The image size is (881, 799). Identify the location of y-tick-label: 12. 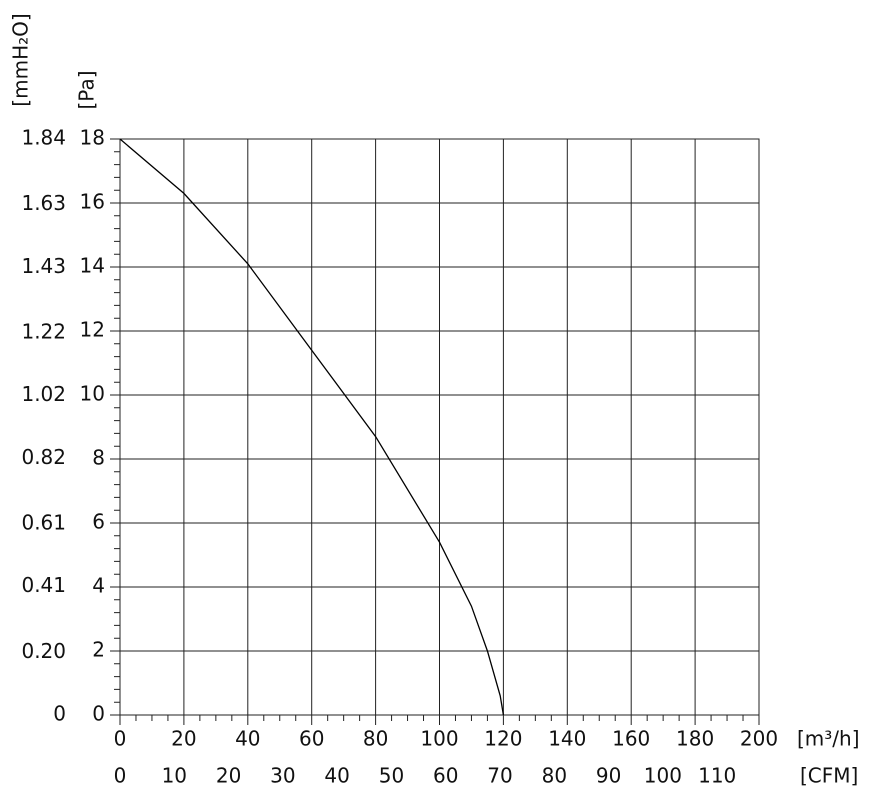
(92, 330).